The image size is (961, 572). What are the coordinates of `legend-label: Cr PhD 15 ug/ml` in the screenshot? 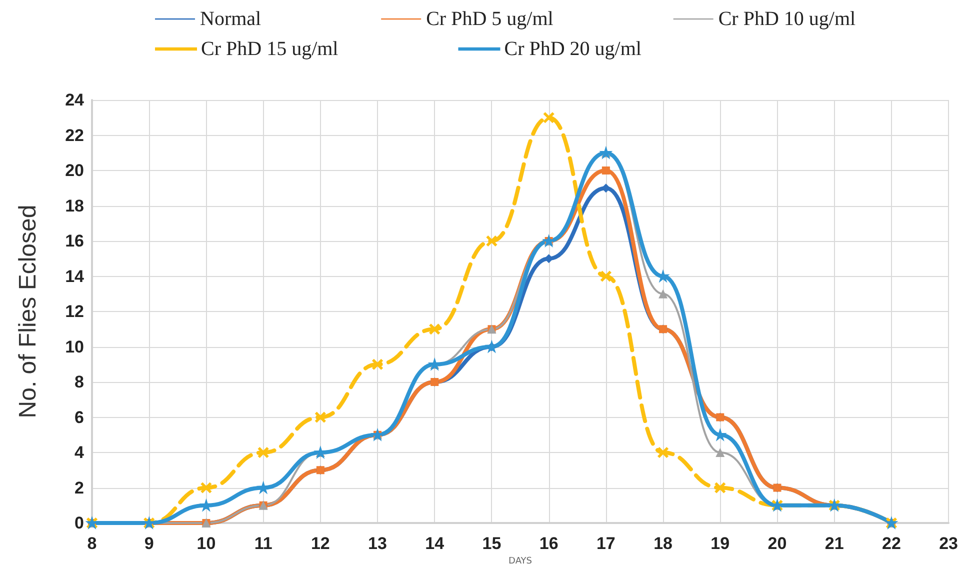 It's located at (270, 49).